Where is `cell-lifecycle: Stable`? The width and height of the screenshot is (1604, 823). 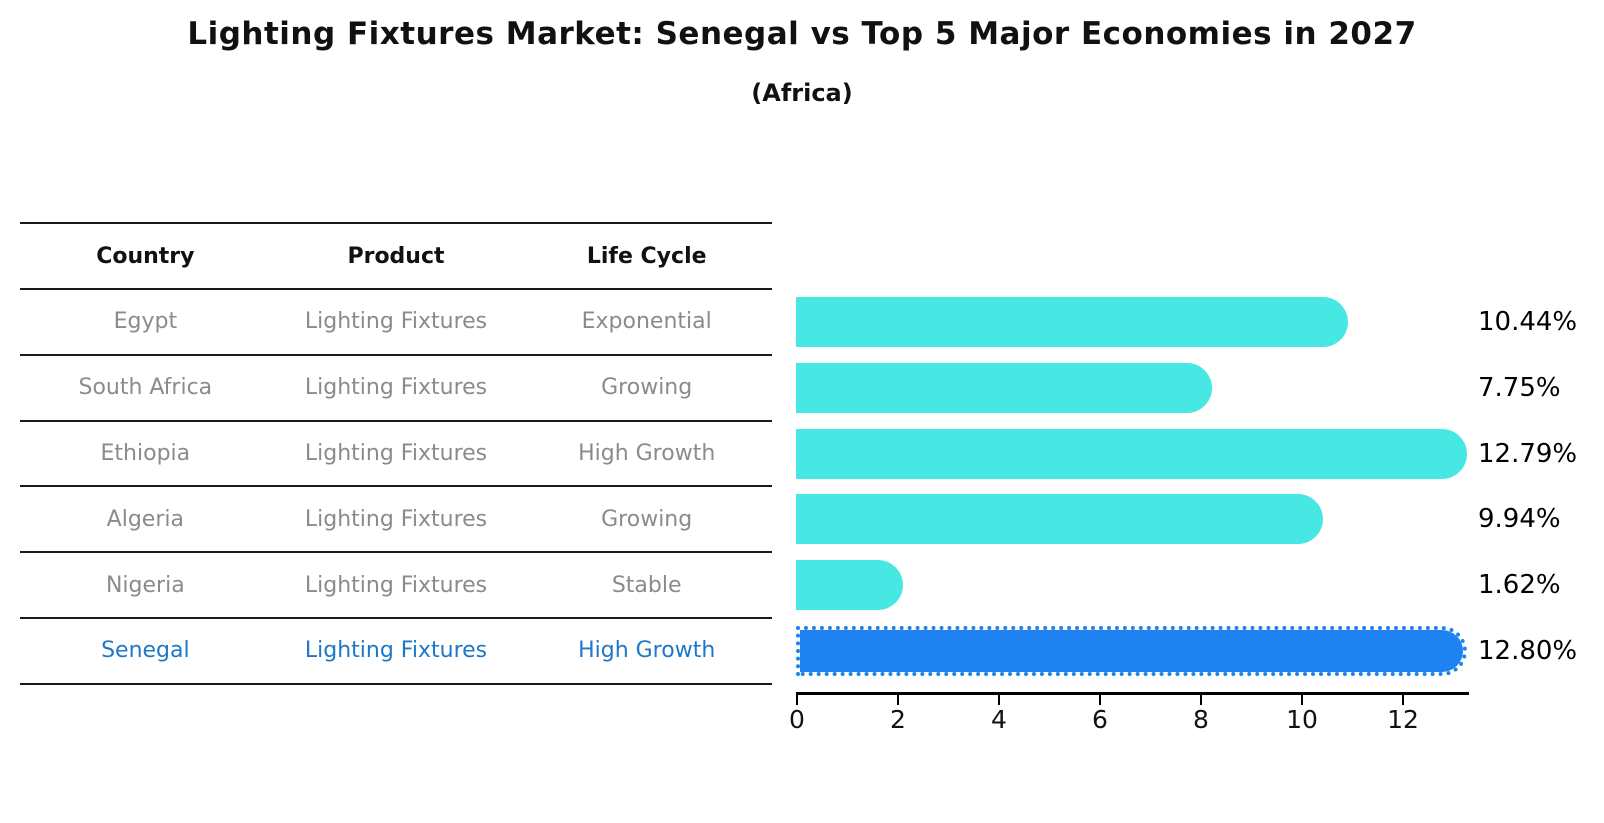
cell-lifecycle: Stable is located at coordinates (646, 585).